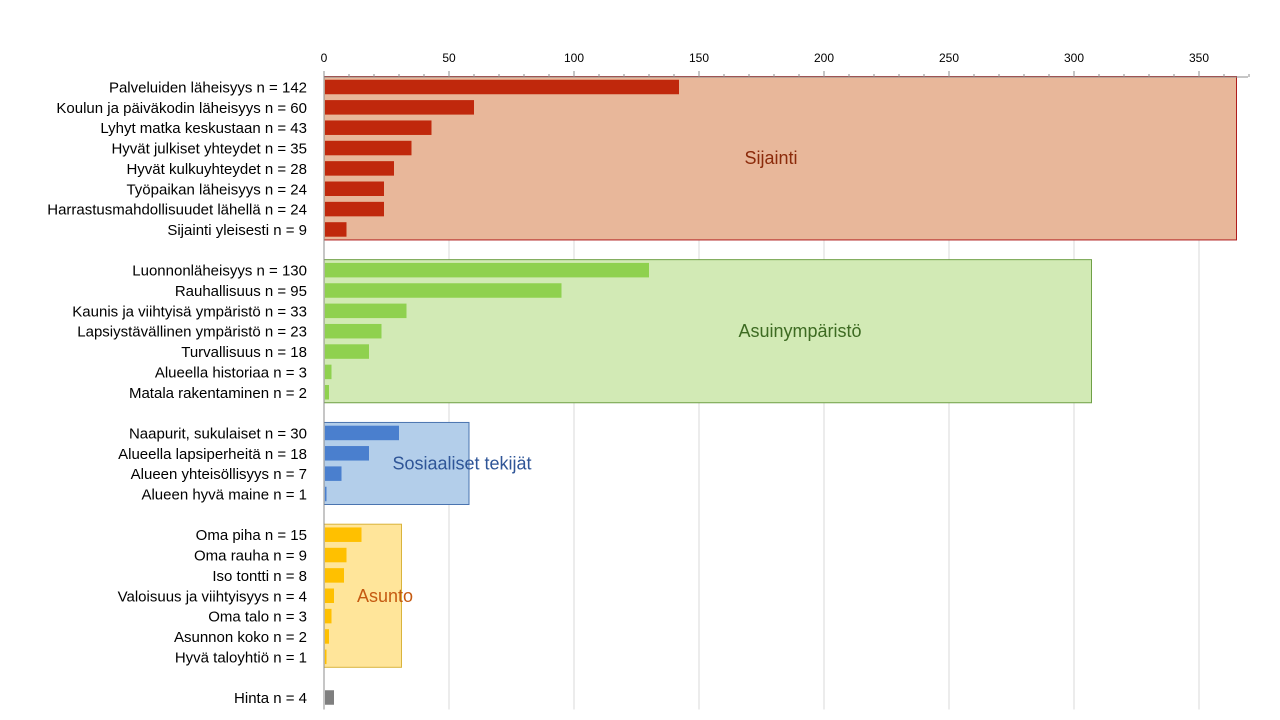 The width and height of the screenshot is (1280, 720). I want to click on category-label-1-2: Kaunis ja viihtyisä ympäristö n = 33, so click(189, 311).